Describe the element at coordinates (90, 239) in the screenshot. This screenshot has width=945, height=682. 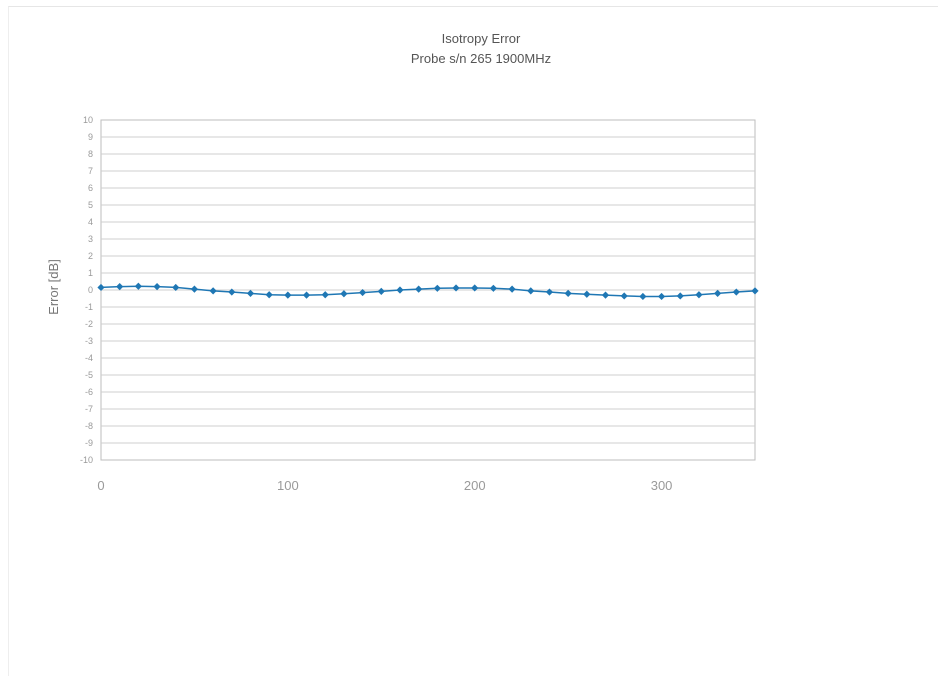
I see `y-tick-label: 3` at that location.